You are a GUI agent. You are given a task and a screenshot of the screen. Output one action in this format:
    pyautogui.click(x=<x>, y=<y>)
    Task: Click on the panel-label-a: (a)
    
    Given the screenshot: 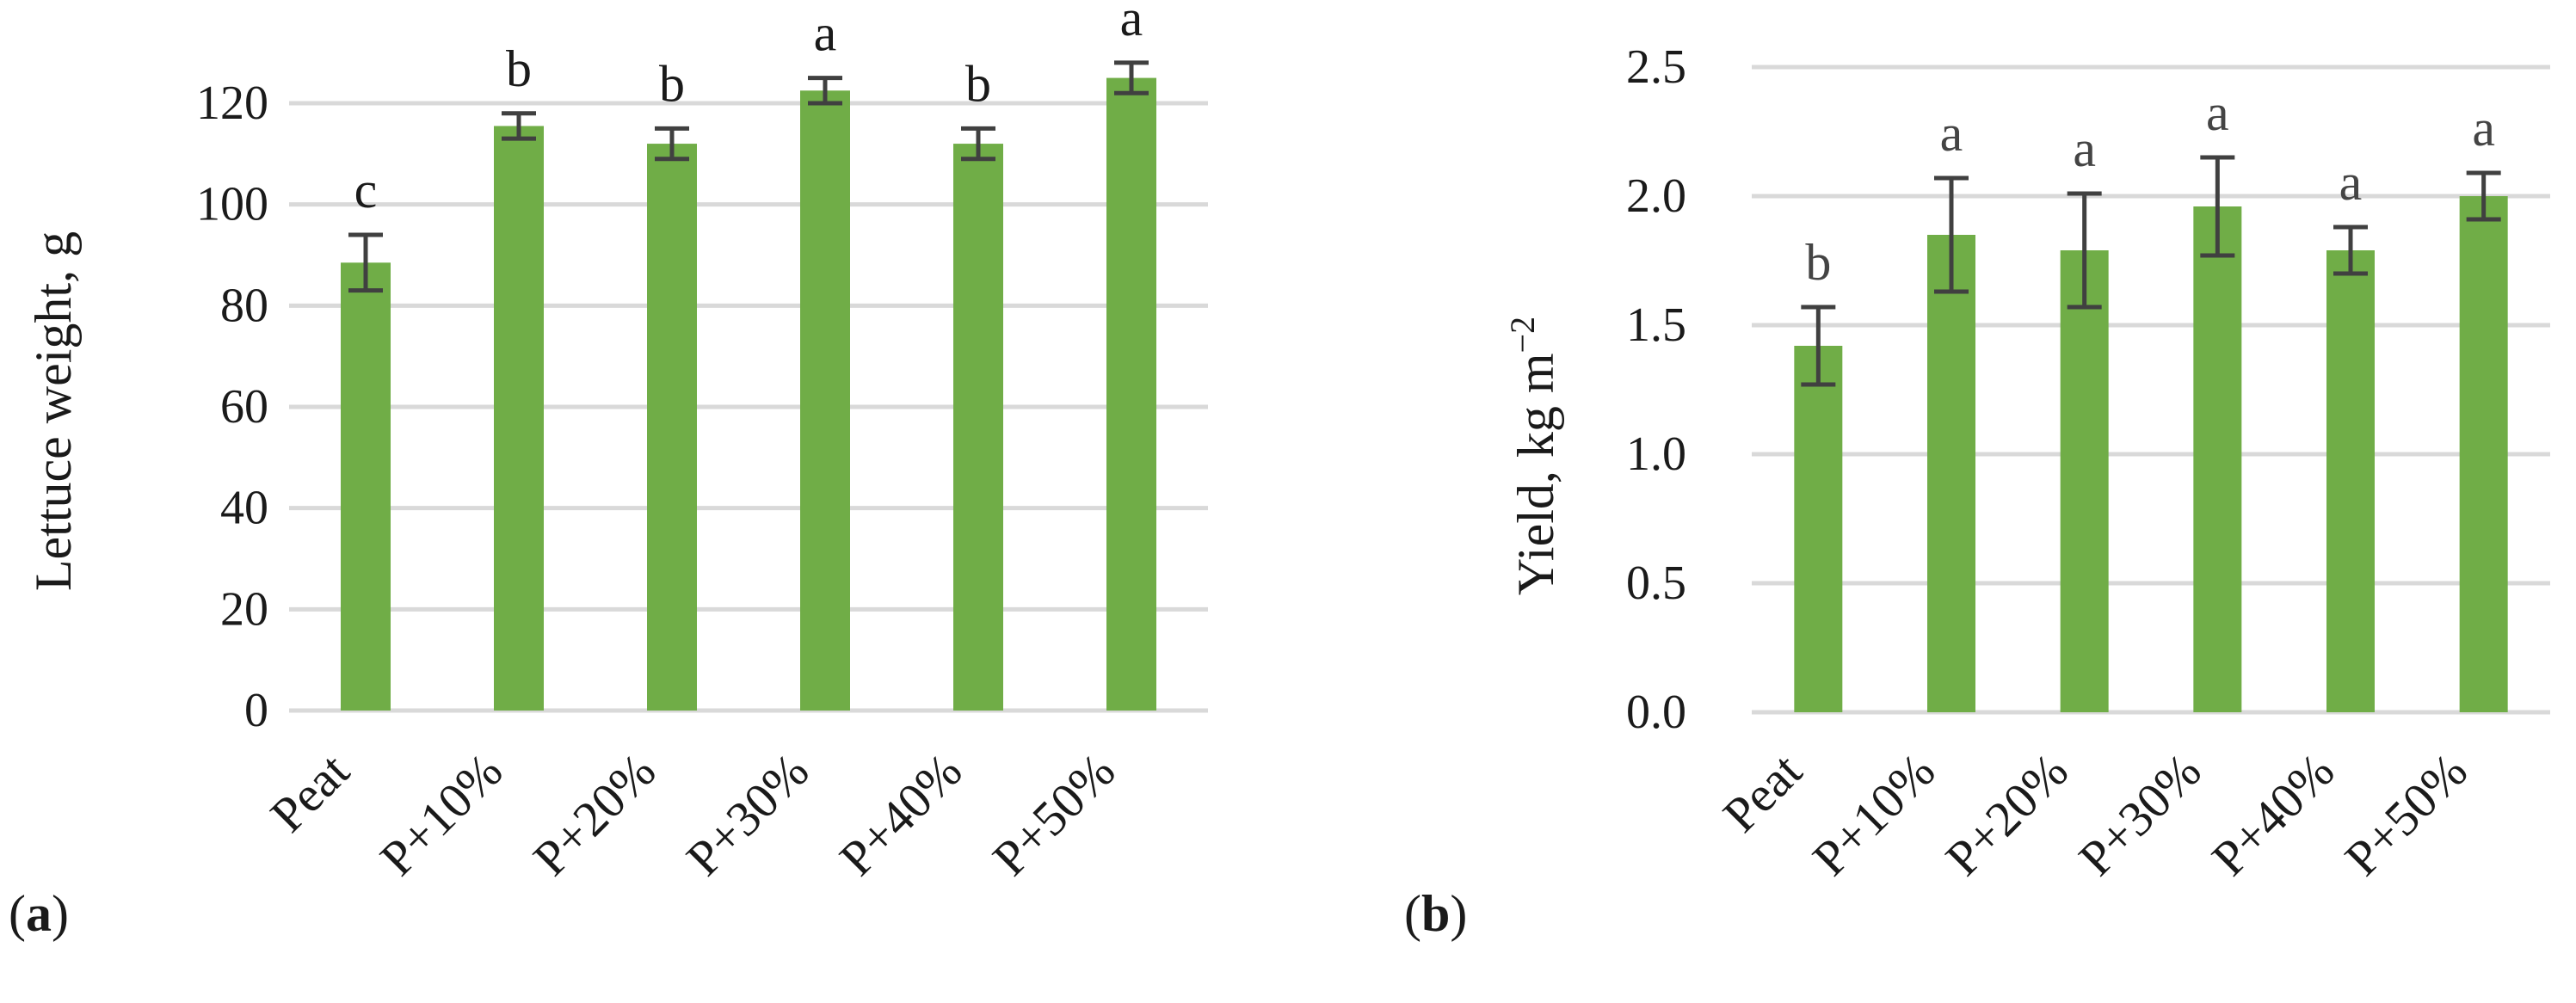 What is the action you would take?
    pyautogui.click(x=39, y=913)
    